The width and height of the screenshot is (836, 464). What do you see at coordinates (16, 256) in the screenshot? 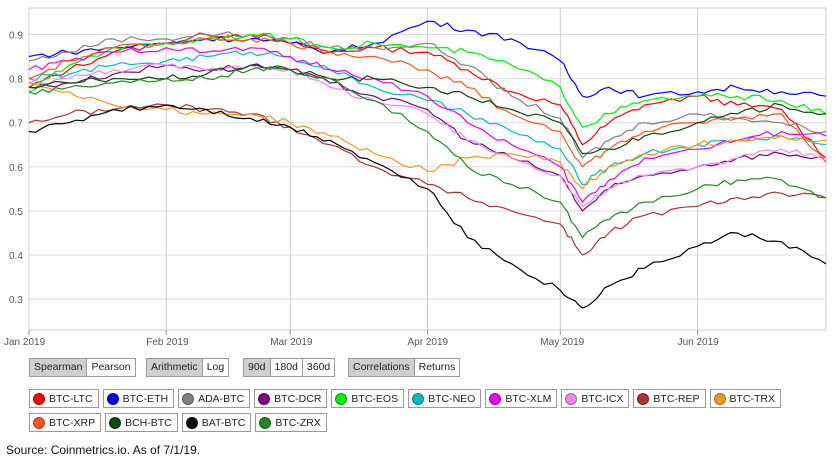
I see `y-tick-label: 0.4` at bounding box center [16, 256].